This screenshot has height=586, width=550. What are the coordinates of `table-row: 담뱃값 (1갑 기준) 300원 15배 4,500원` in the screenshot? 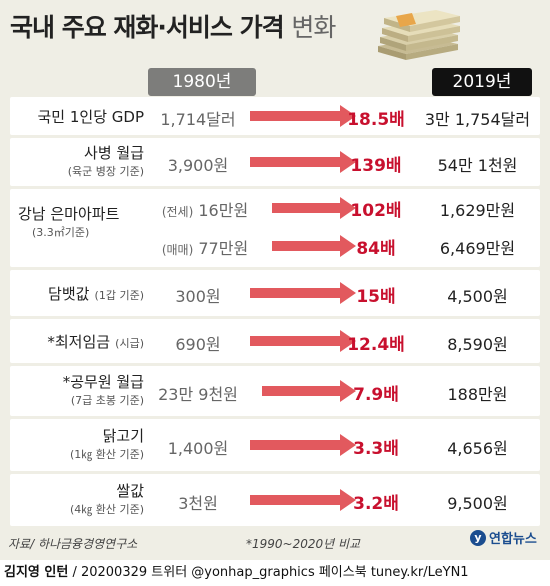 It's located at (275, 293).